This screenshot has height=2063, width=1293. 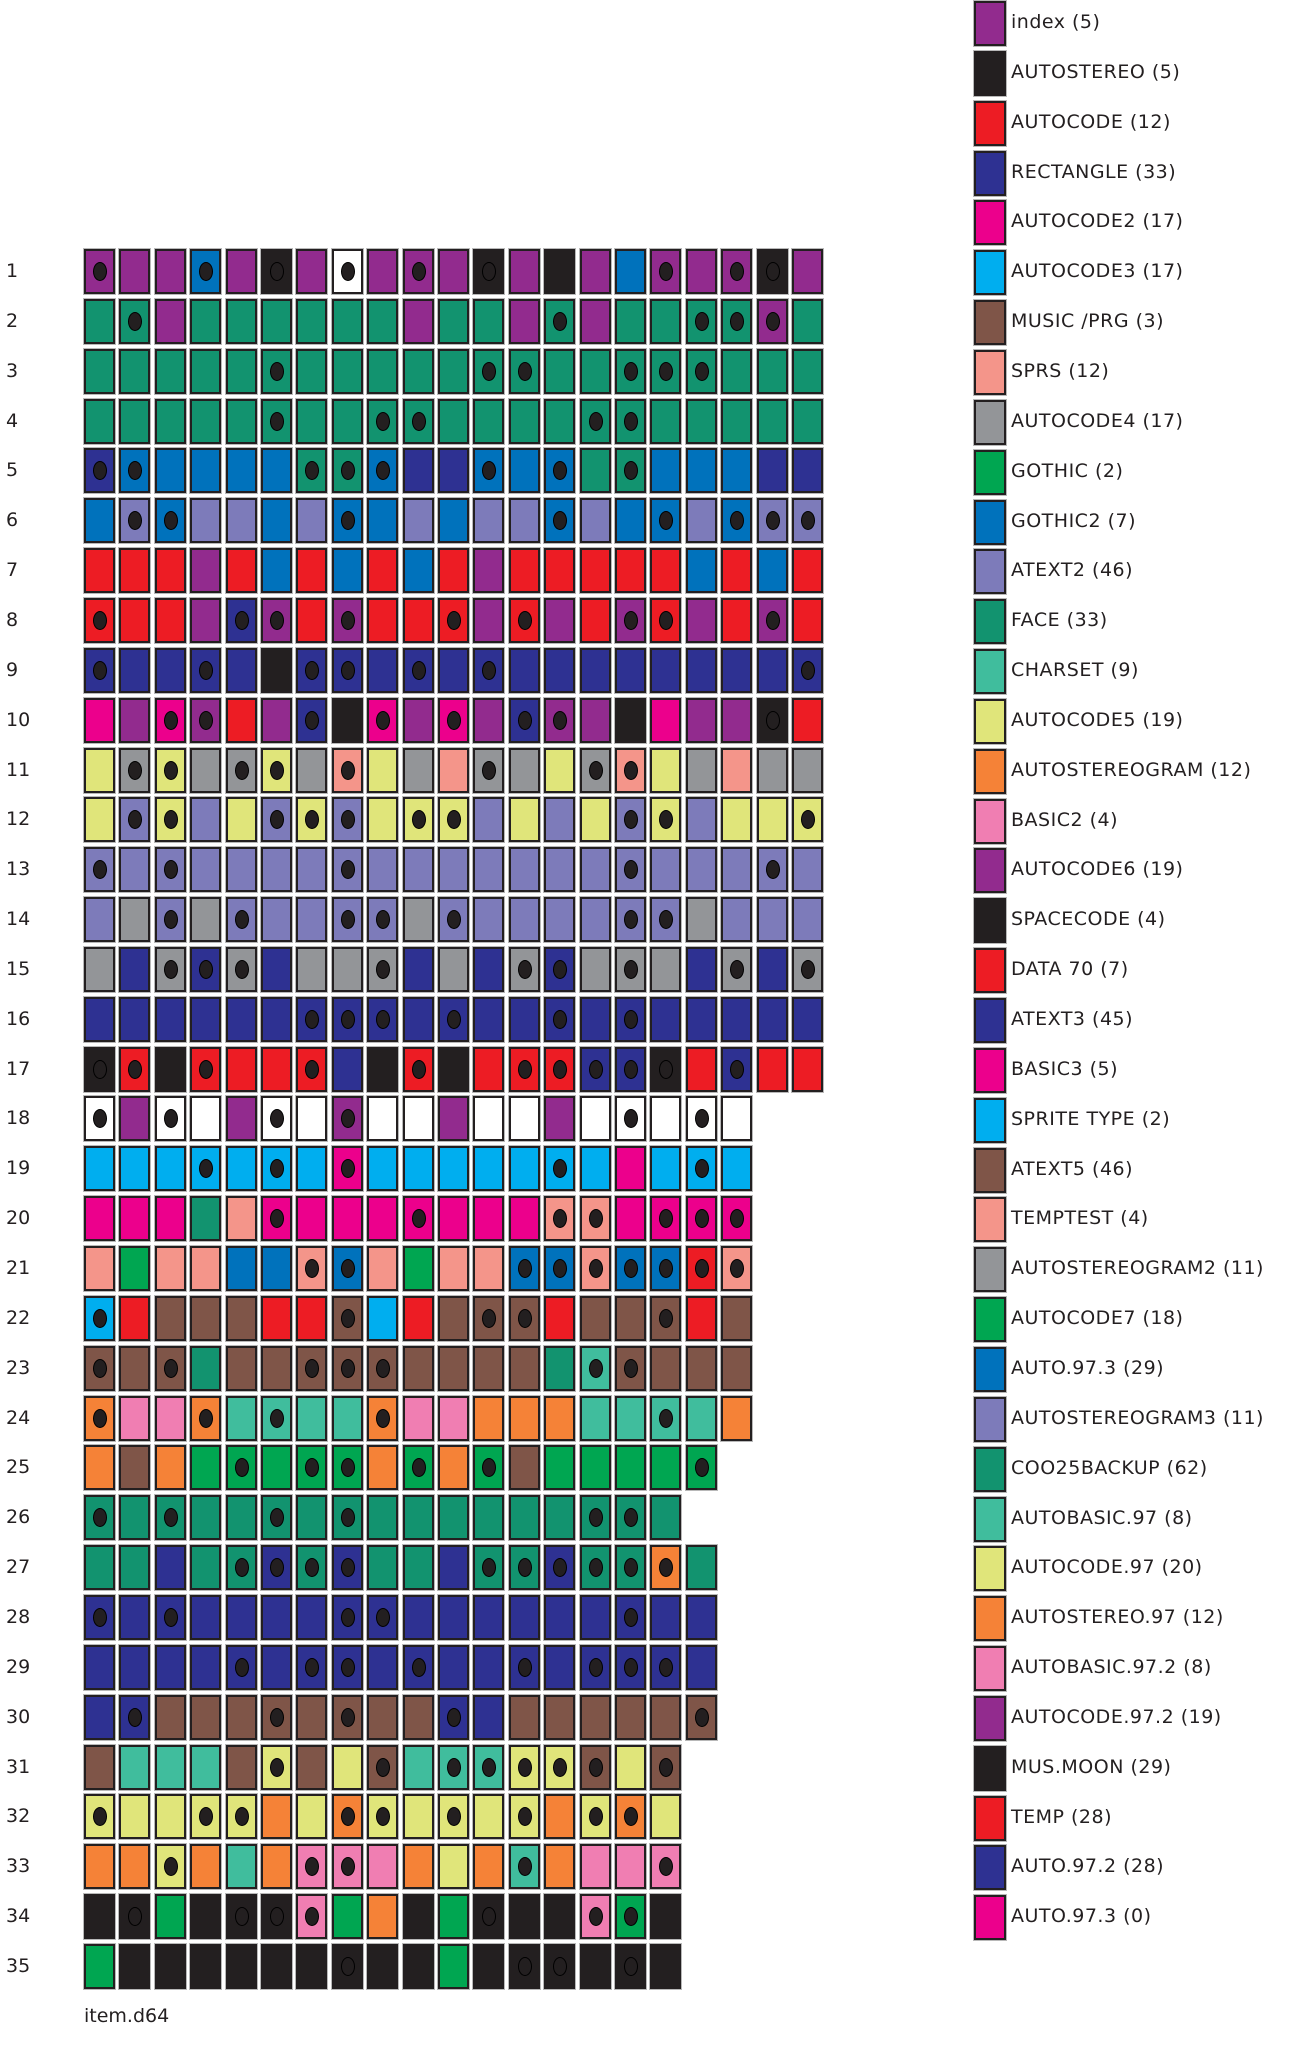 What do you see at coordinates (1107, 1567) in the screenshot?
I see `legend-label: AUTOCODE.97 (20)` at bounding box center [1107, 1567].